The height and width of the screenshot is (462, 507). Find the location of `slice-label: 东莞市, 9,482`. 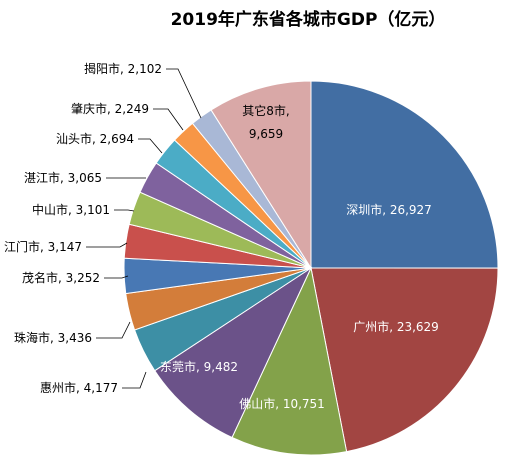

slice-label: 东莞市, 9,482 is located at coordinates (199, 366).